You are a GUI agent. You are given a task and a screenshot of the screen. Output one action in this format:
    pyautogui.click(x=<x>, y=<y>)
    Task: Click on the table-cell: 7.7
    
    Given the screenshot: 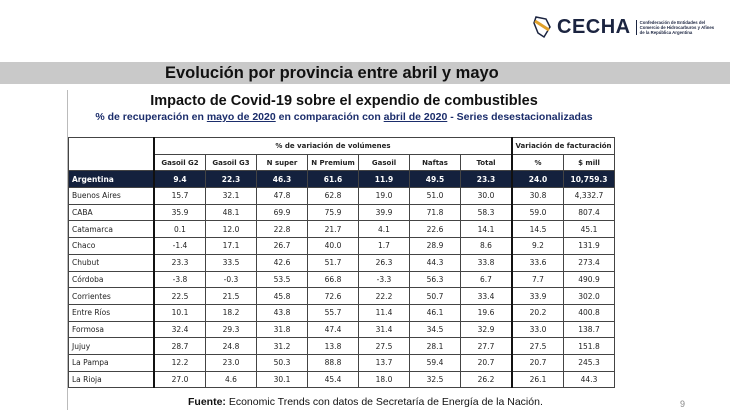 What is the action you would take?
    pyautogui.click(x=537, y=279)
    